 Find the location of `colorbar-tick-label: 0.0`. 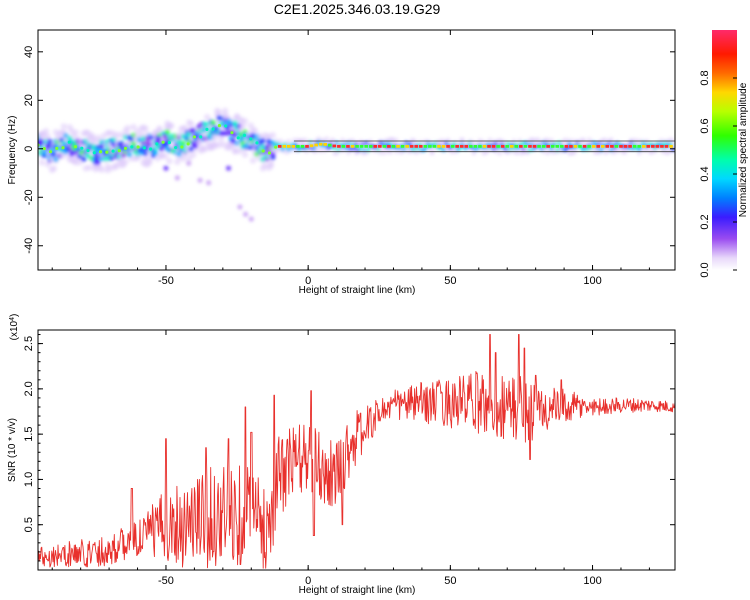

colorbar-tick-label: 0.0 is located at coordinates (705, 269).